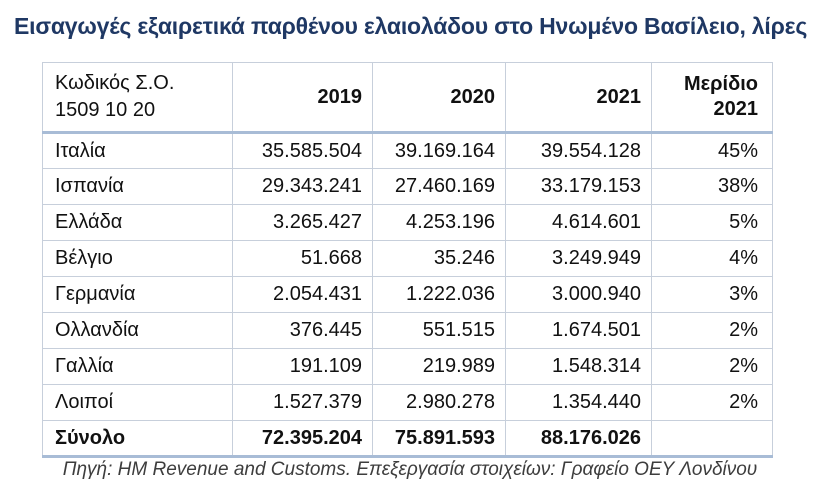 This screenshot has width=820, height=495. What do you see at coordinates (578, 150) in the screenshot?
I see `value-2021-cell: 39.554.128` at bounding box center [578, 150].